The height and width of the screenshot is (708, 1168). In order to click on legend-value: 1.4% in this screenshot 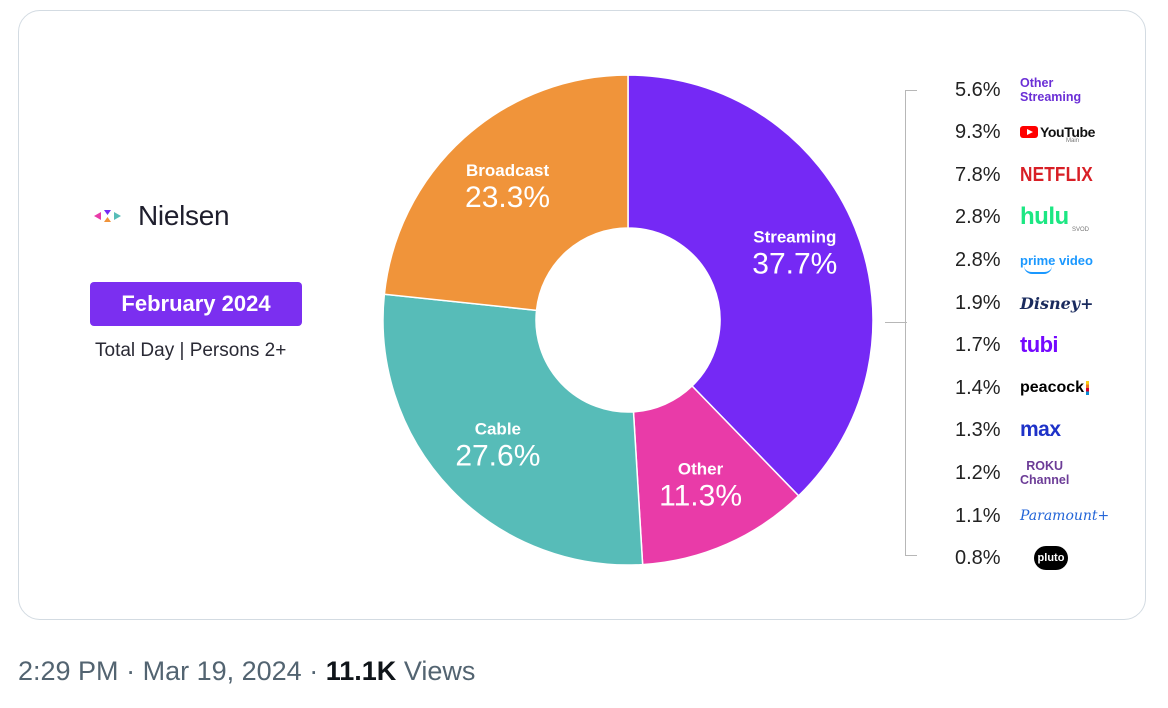, I will do `click(978, 387)`.